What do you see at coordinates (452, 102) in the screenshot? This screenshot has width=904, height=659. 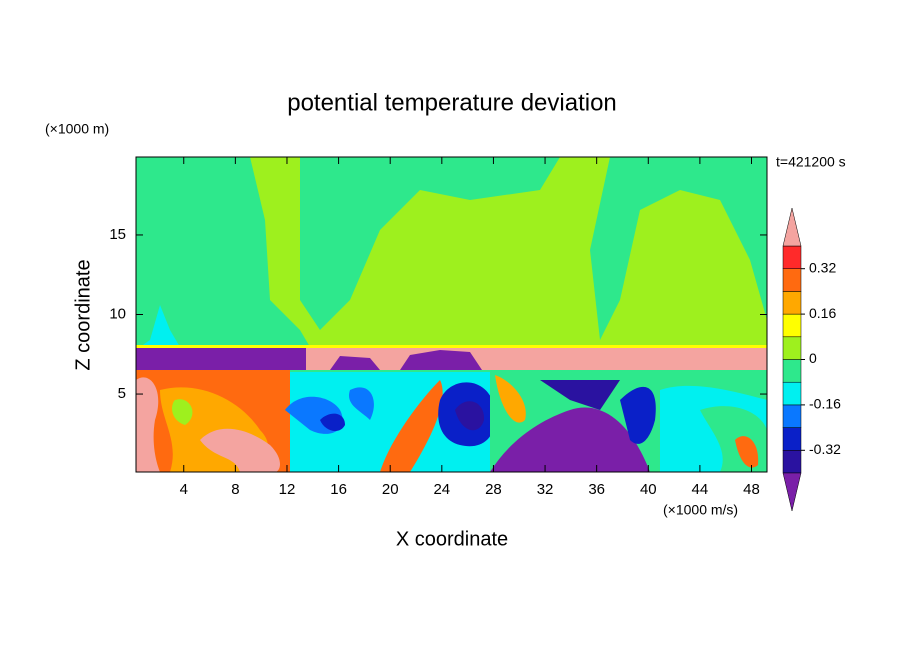 I see `chart-title: potential temperature deviation` at bounding box center [452, 102].